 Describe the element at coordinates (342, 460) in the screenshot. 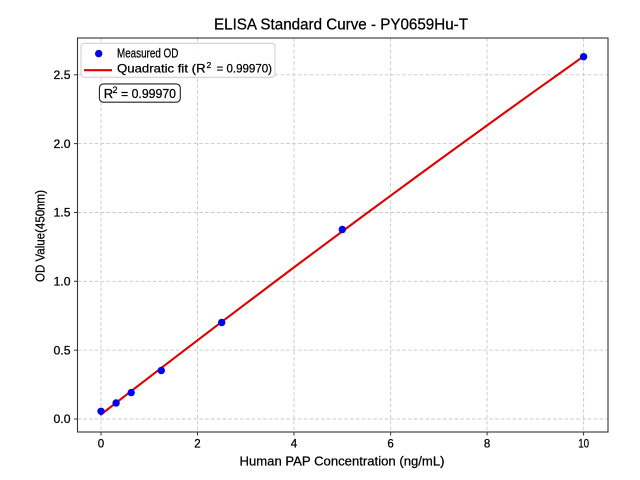

I see `svg-text:Human PAP Concentration (ng/mL: Human PAP Concentration (ng/mL)` at that location.